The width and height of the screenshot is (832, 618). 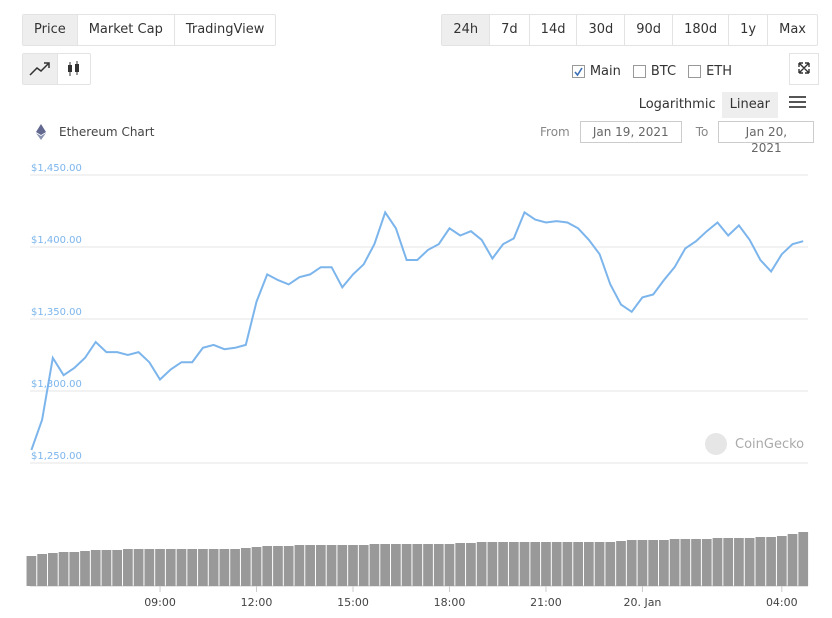 What do you see at coordinates (747, 30) in the screenshot?
I see `range-button: 1y` at bounding box center [747, 30].